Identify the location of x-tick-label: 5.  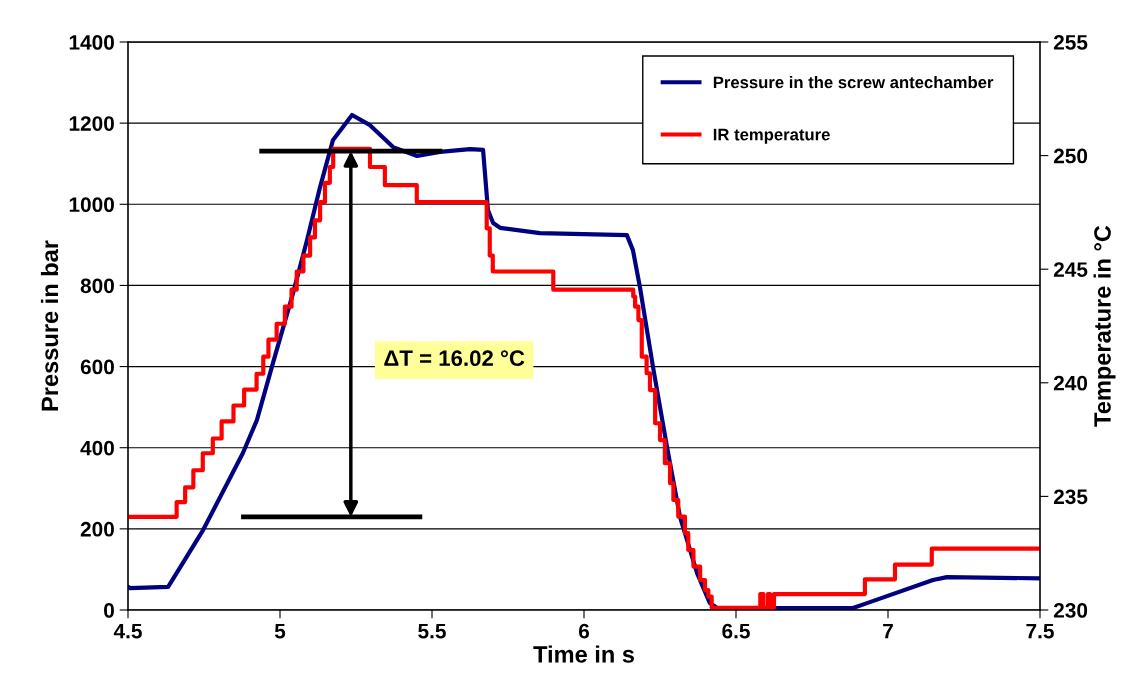
(280, 631).